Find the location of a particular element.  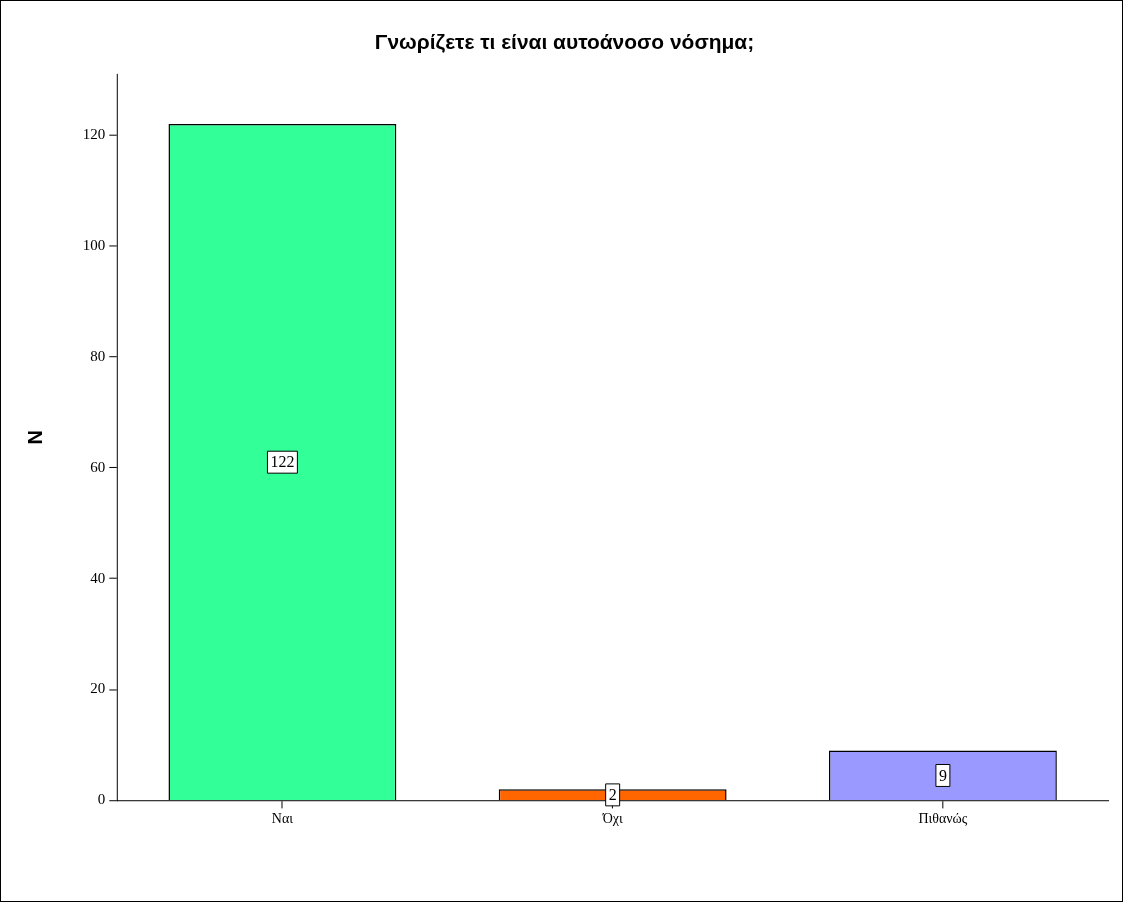

y-tick-label: 40 is located at coordinates (98, 577).